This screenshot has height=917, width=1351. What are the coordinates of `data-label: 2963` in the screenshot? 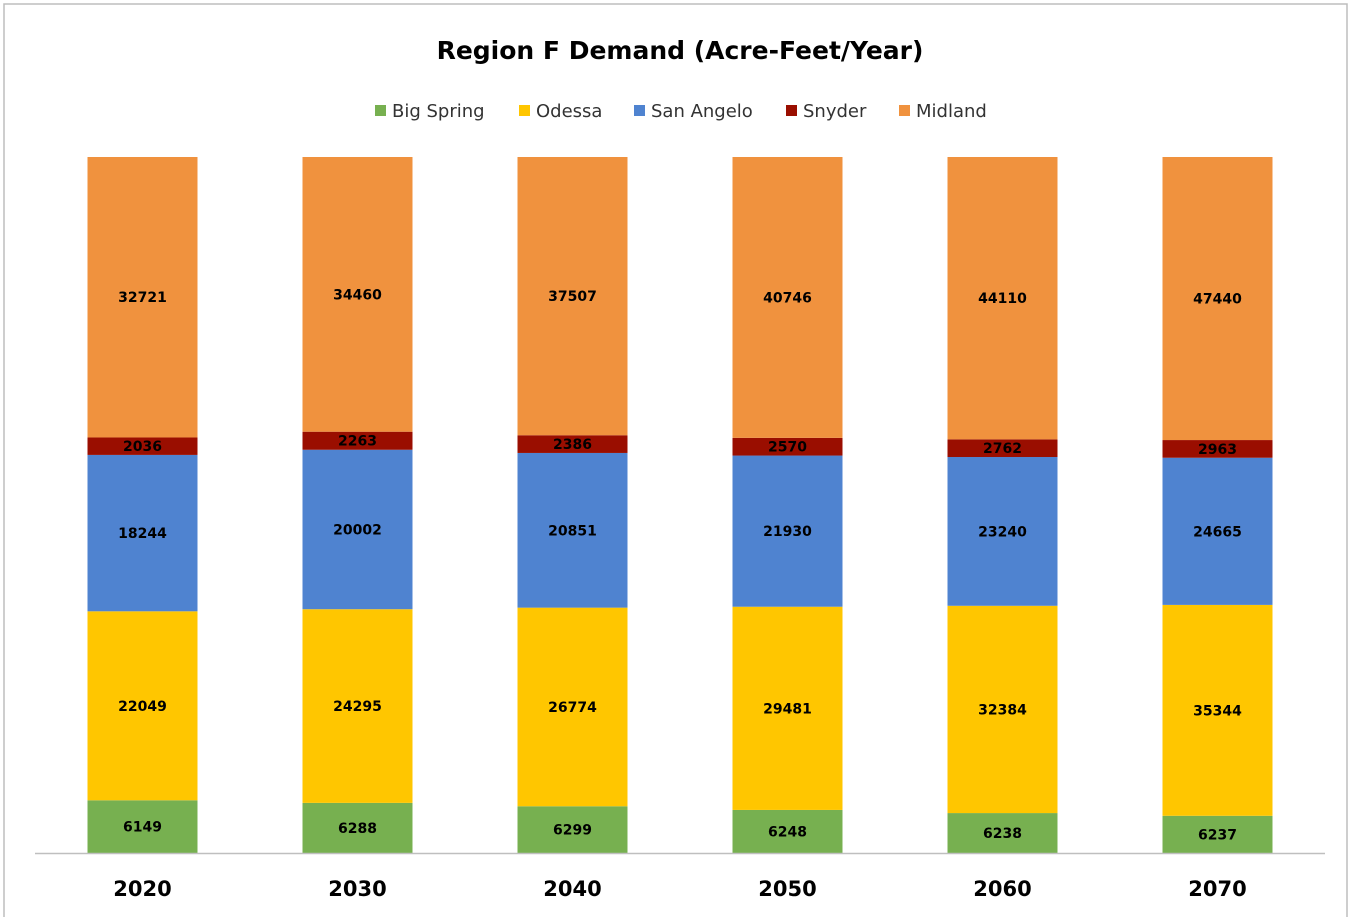 It's located at (1217, 450).